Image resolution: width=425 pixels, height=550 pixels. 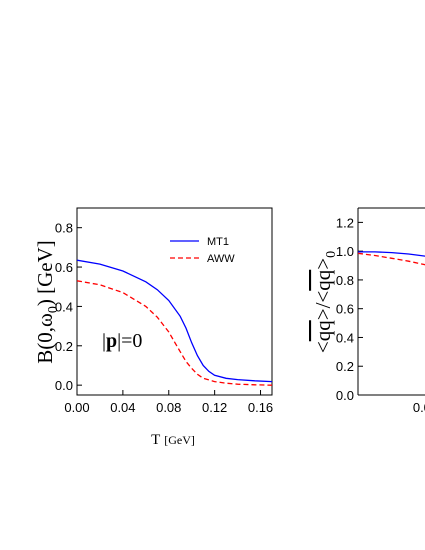 What do you see at coordinates (391, 254) in the screenshot?
I see `series-line-right-solid` at bounding box center [391, 254].